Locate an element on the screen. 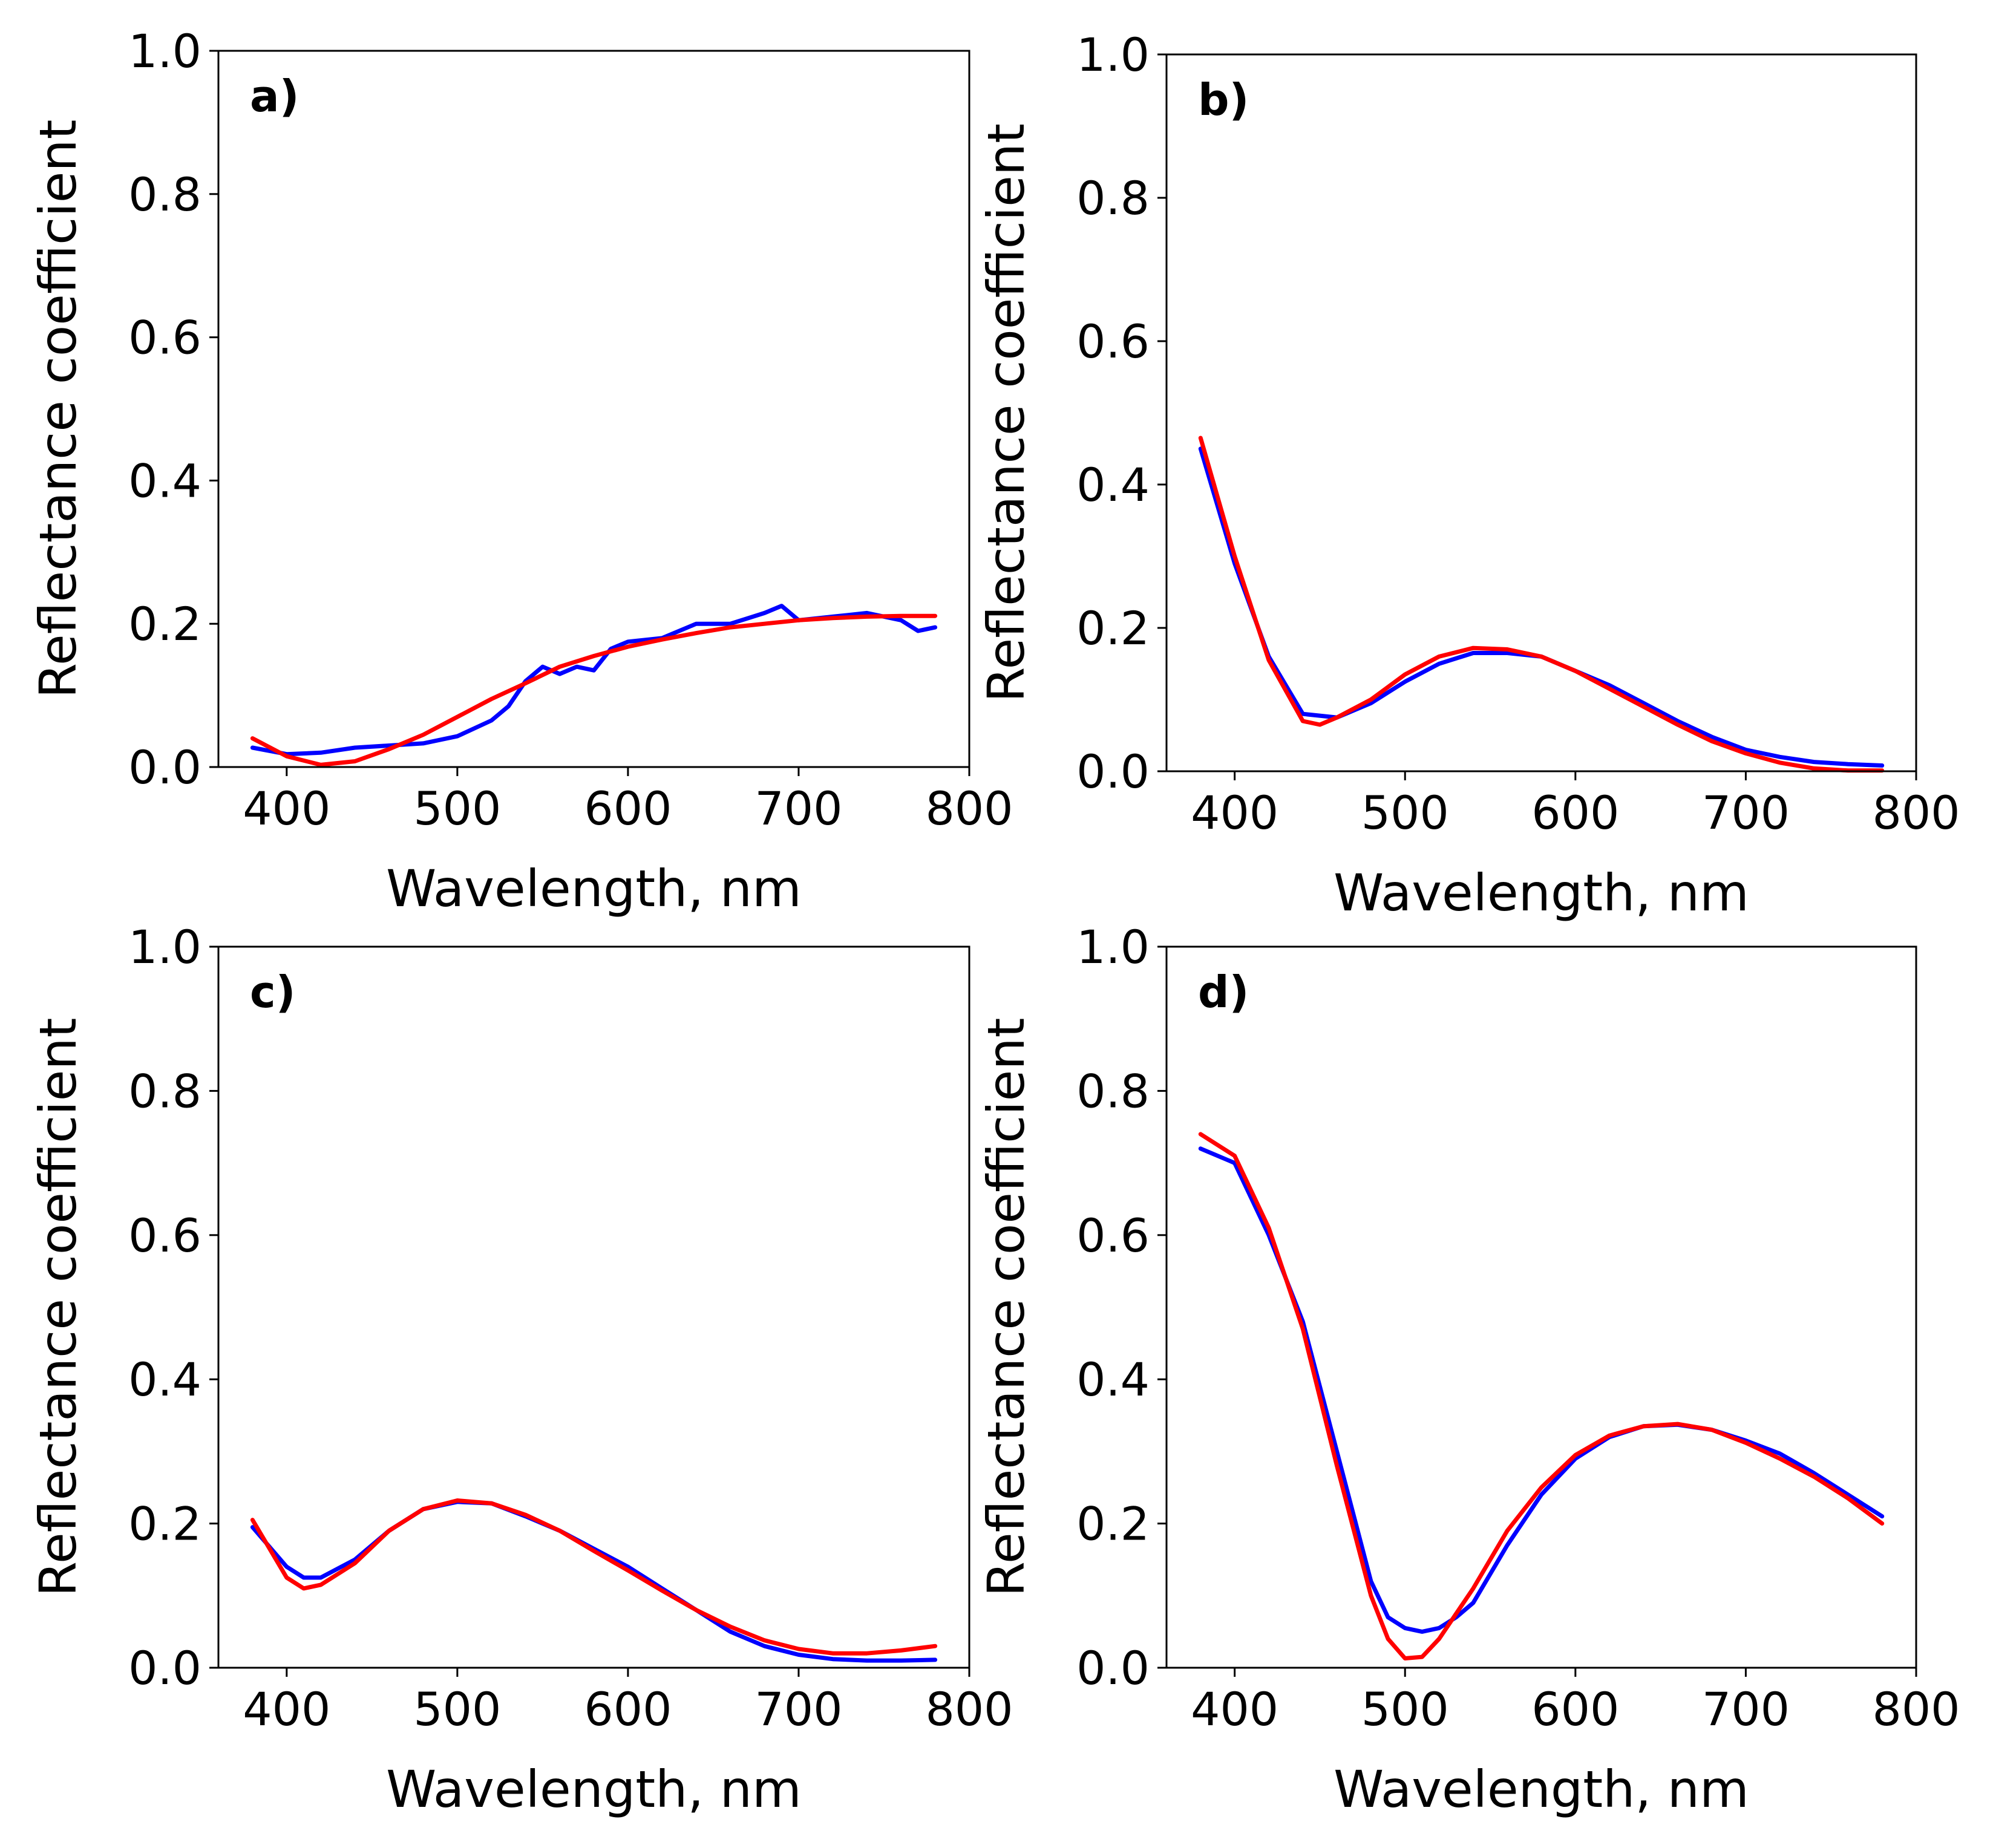  panel-label: b) is located at coordinates (1223, 100).